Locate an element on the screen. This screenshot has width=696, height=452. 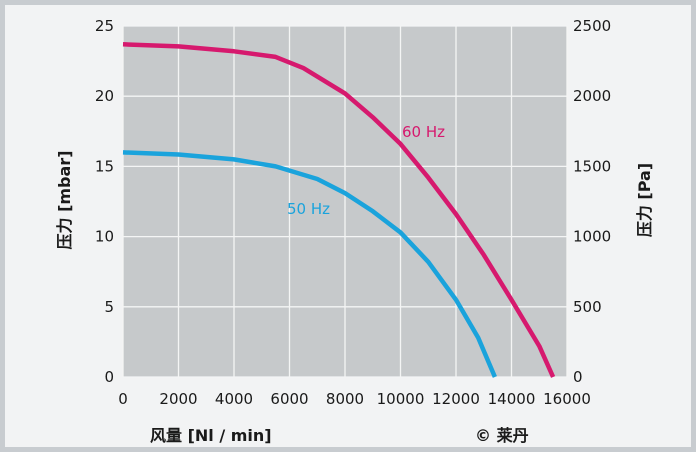
y-axis-right-title: 压力 [Pa] is located at coordinates (644, 200).